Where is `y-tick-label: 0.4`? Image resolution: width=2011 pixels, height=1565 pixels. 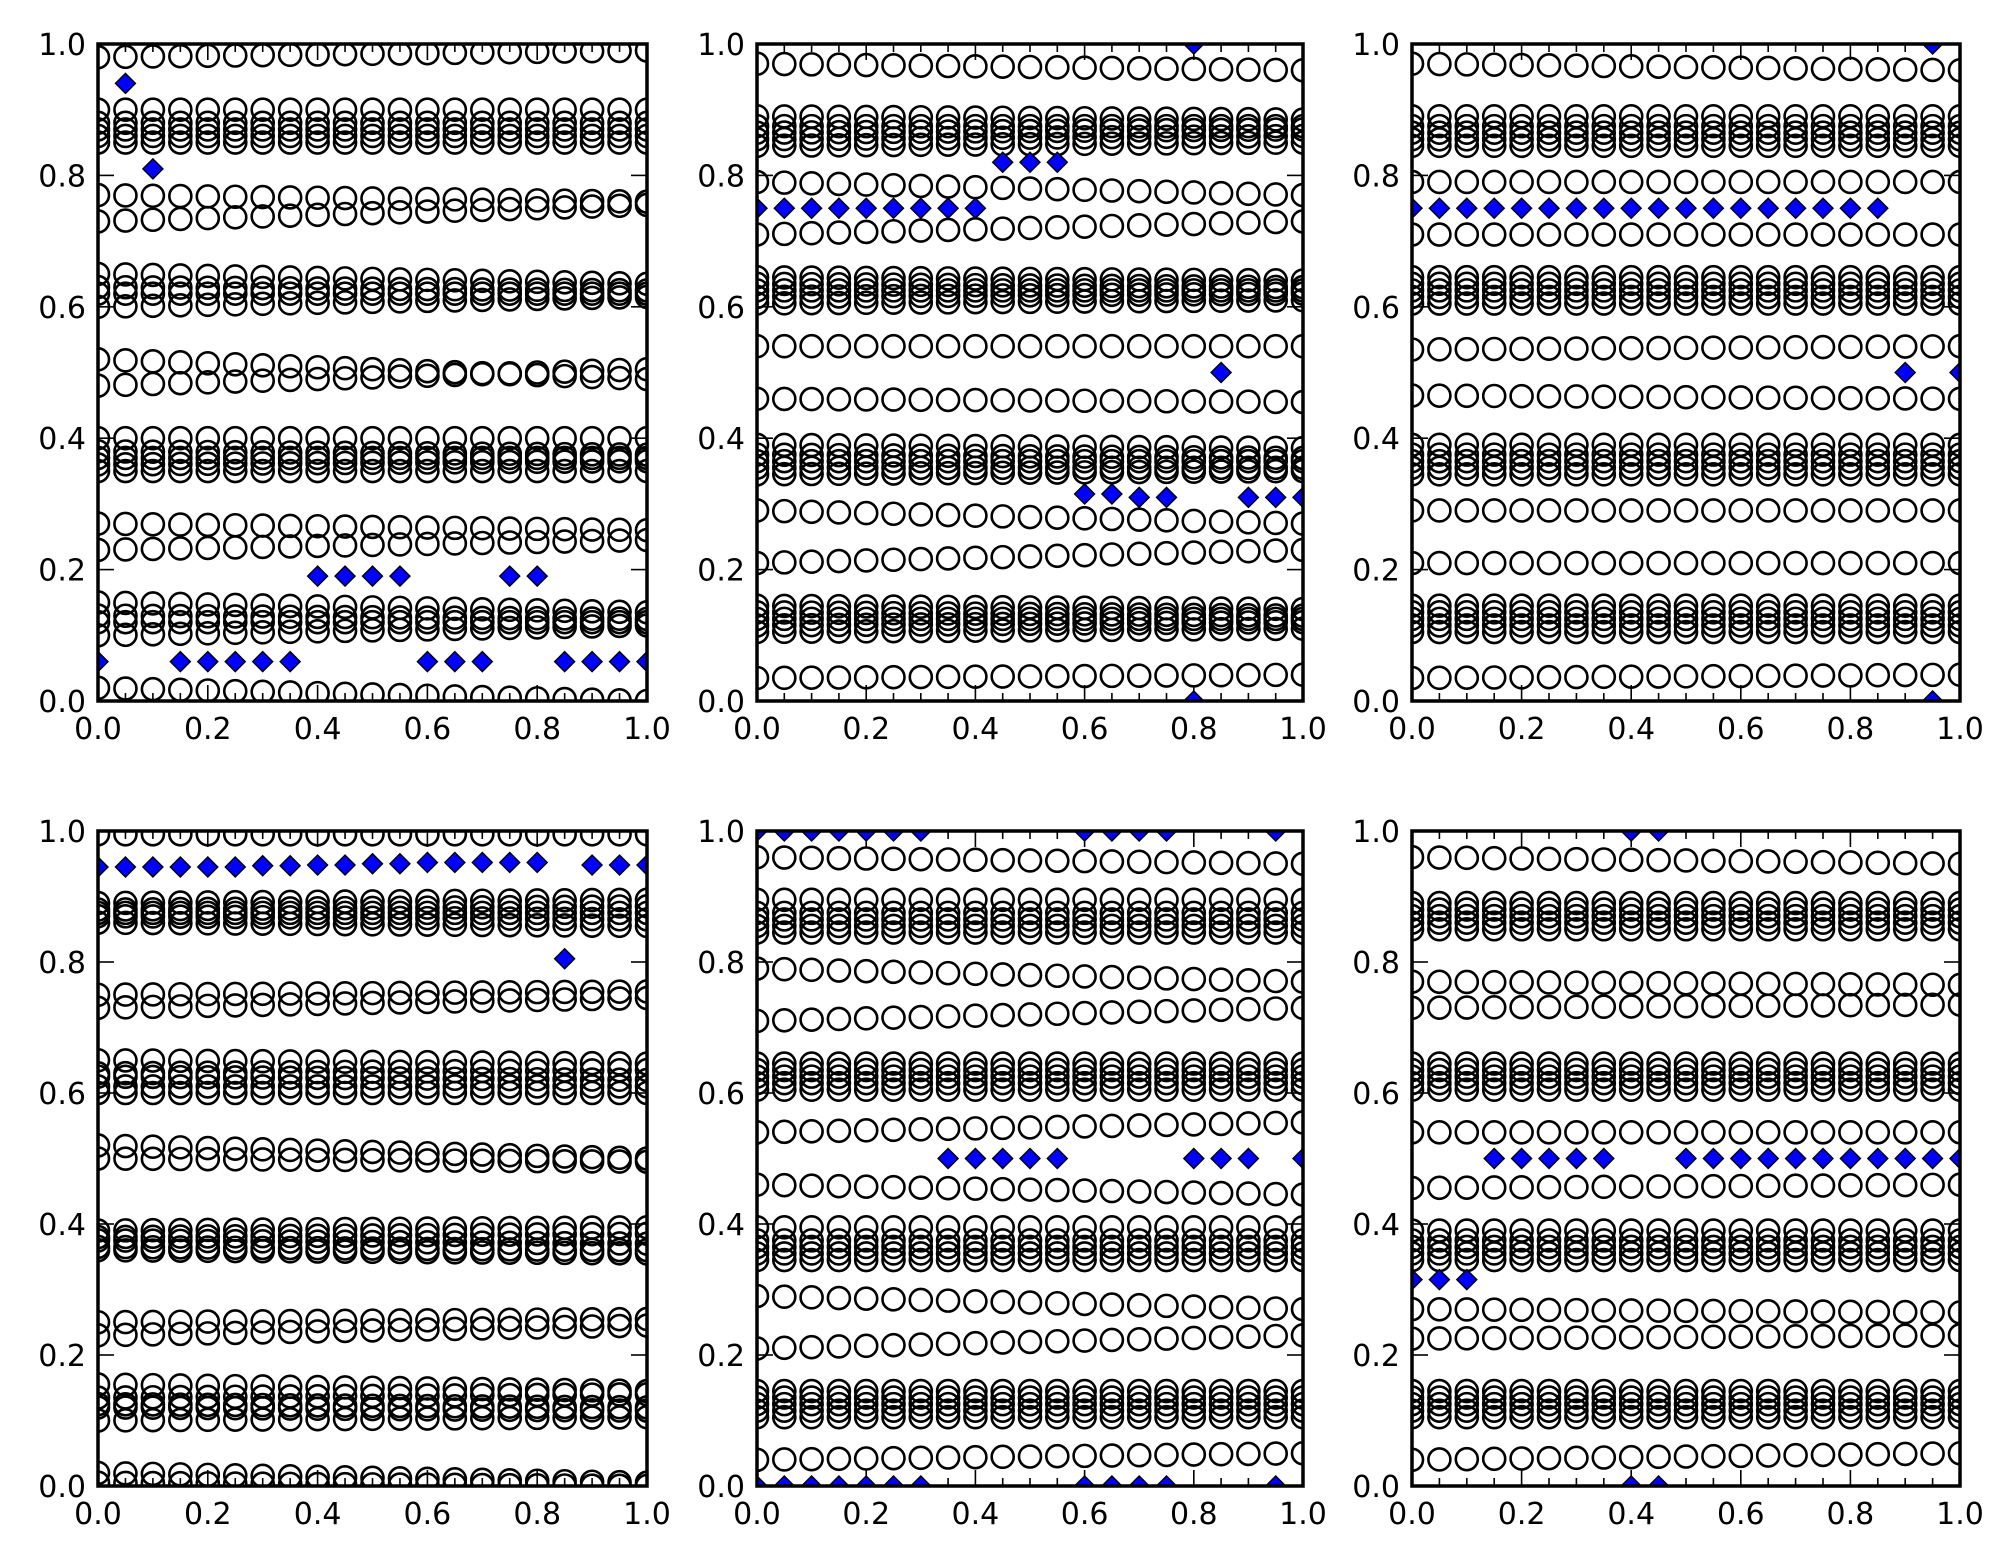
y-tick-label: 0.4 is located at coordinates (62, 439).